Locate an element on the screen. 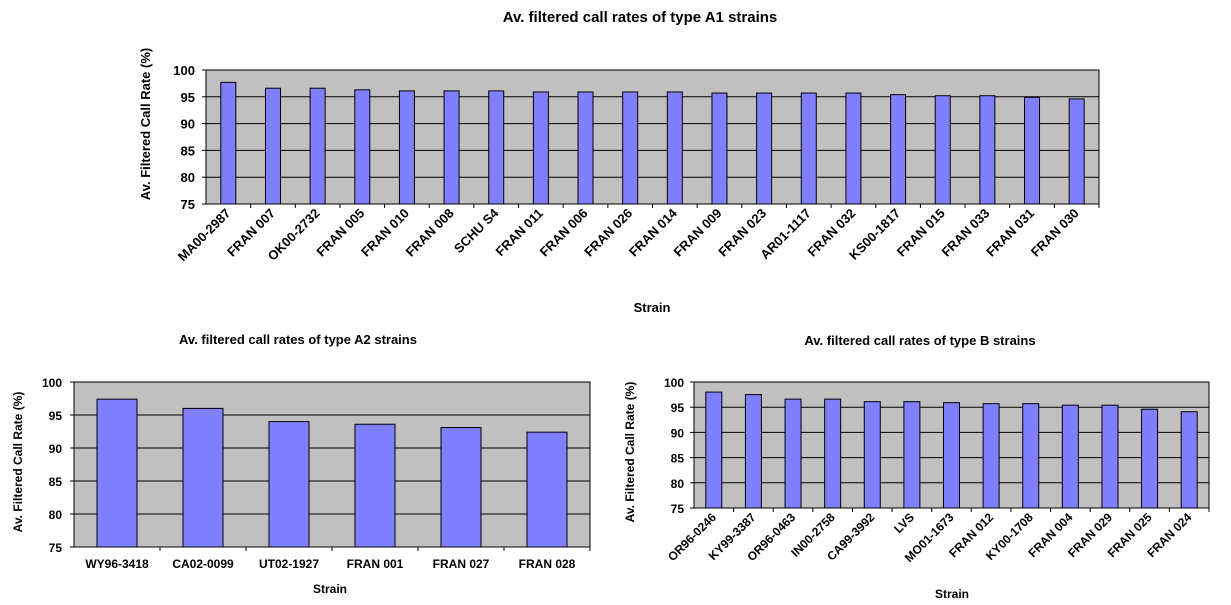  chart-a1-ytick-label: 80 is located at coordinates (188, 177).